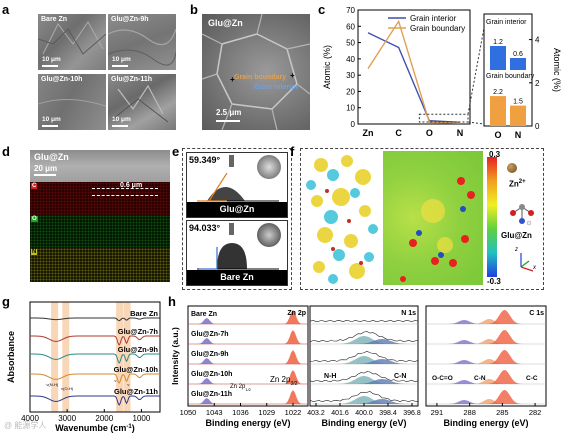 The image size is (565, 433). I want to click on eds-mapping: Glu@Zn 20 μm C O N 0.6 μm, so click(100, 216).